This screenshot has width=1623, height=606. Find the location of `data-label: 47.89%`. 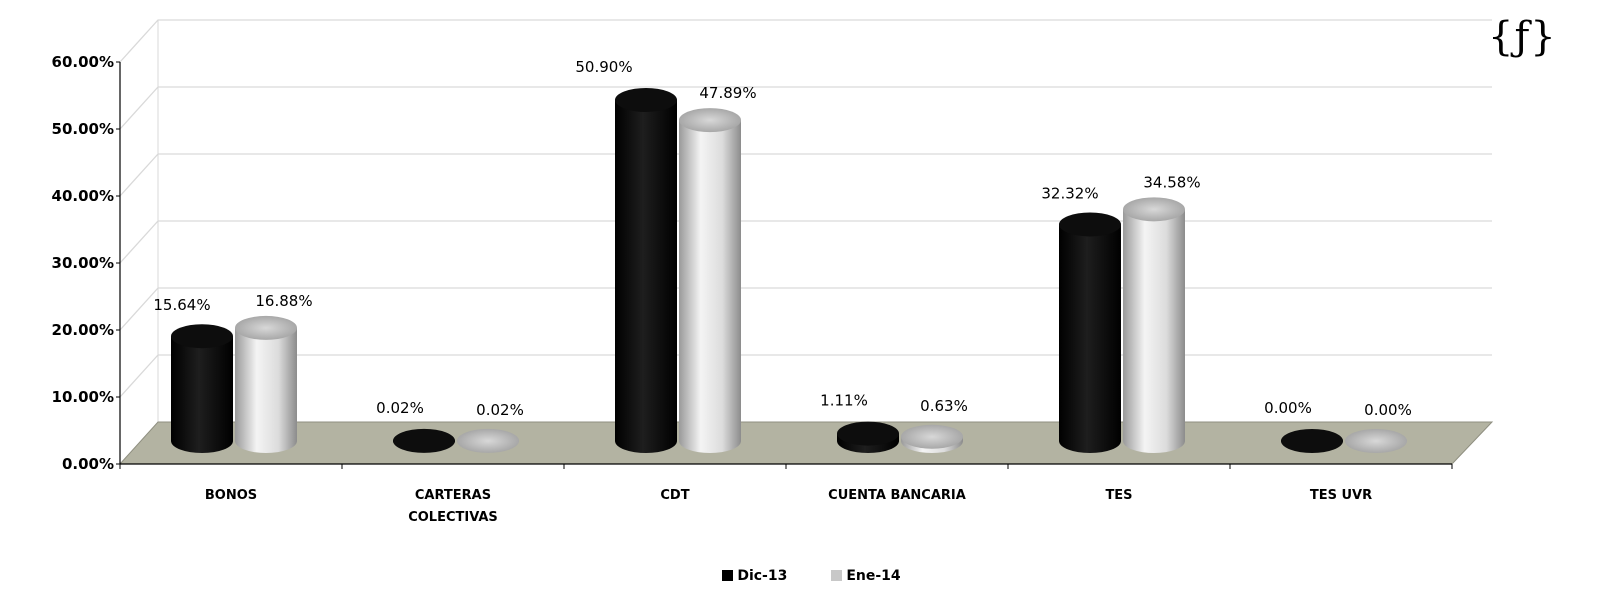

data-label: 47.89% is located at coordinates (727, 93).